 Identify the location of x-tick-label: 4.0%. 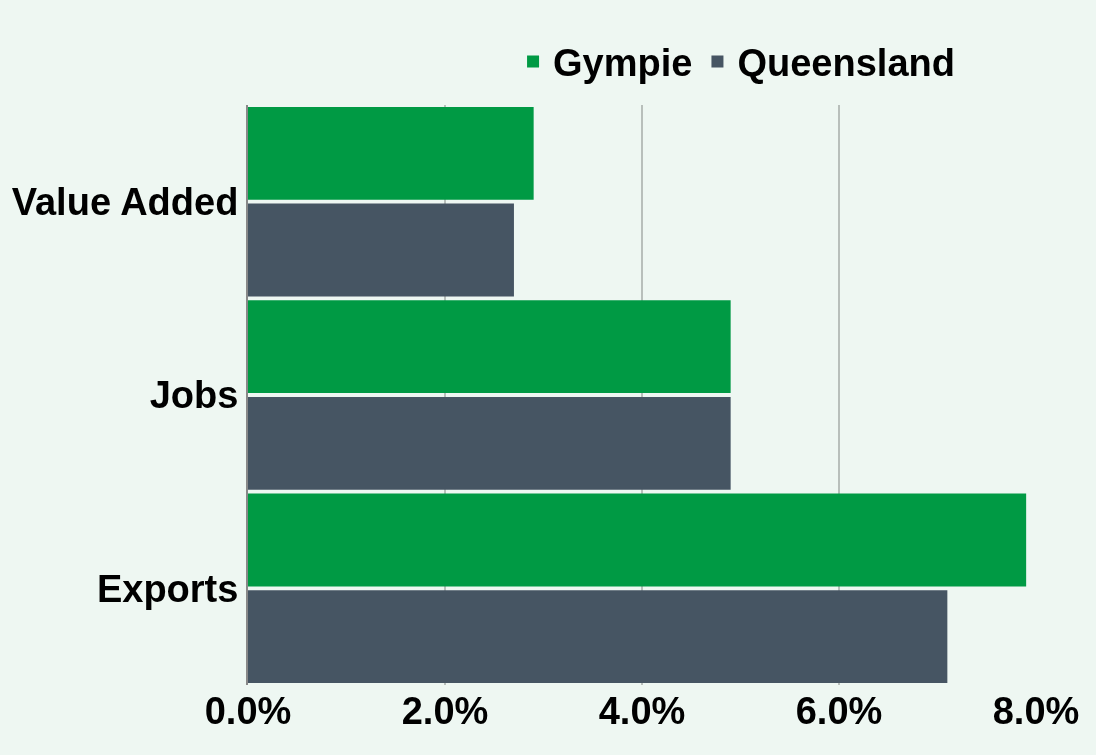
(642, 711).